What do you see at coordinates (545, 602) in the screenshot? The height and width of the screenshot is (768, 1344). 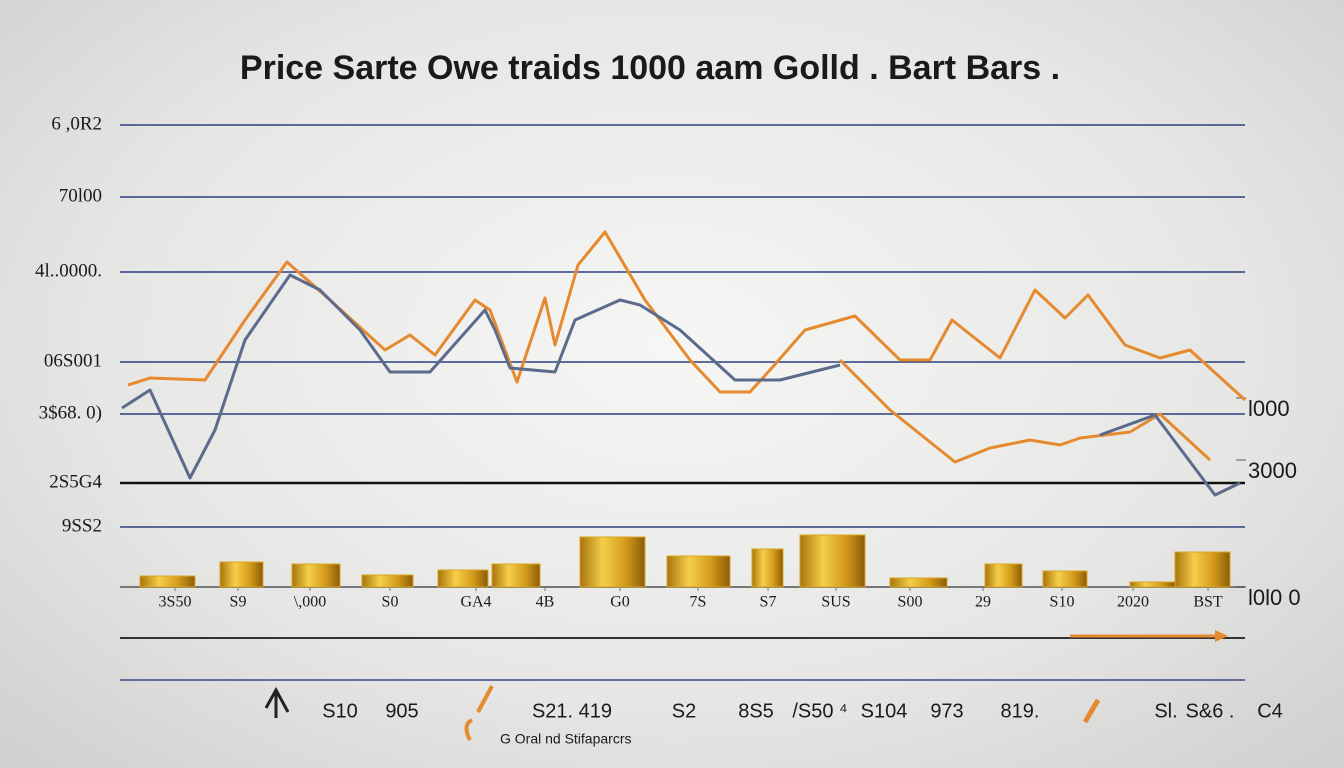 I see `x-tick-label: 4B` at bounding box center [545, 602].